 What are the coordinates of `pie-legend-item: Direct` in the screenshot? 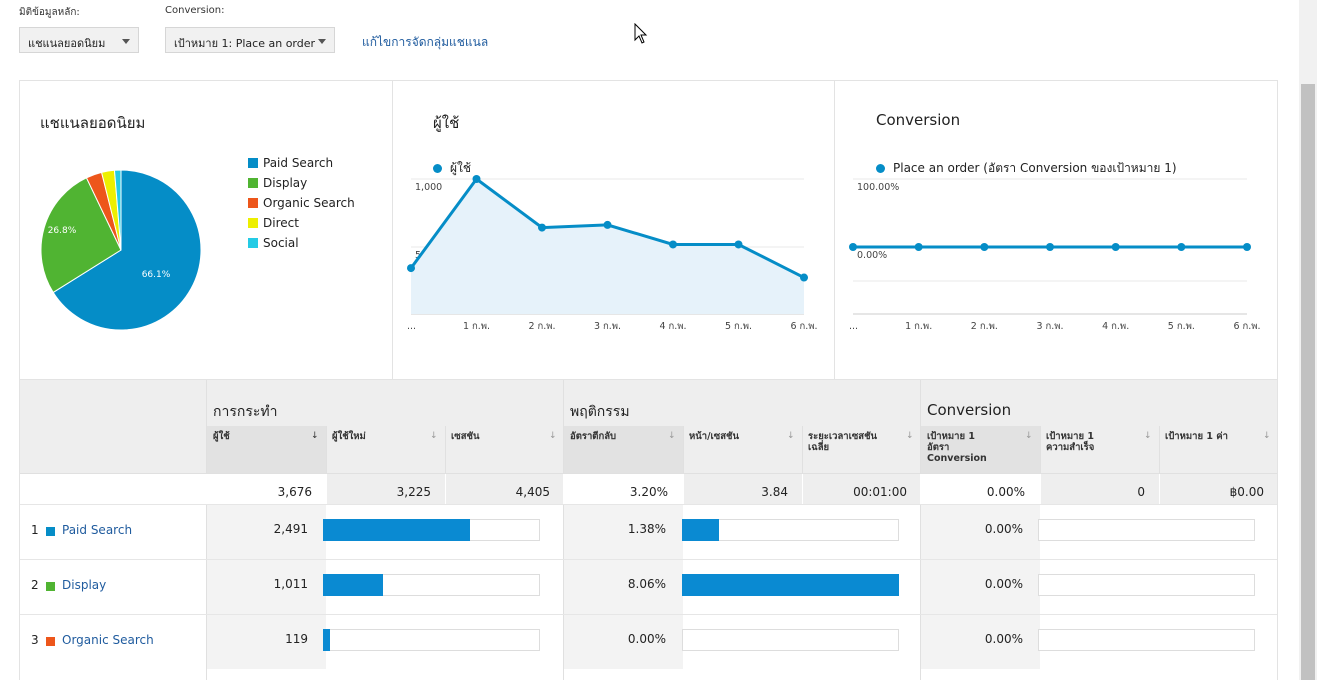 It's located at (301, 223).